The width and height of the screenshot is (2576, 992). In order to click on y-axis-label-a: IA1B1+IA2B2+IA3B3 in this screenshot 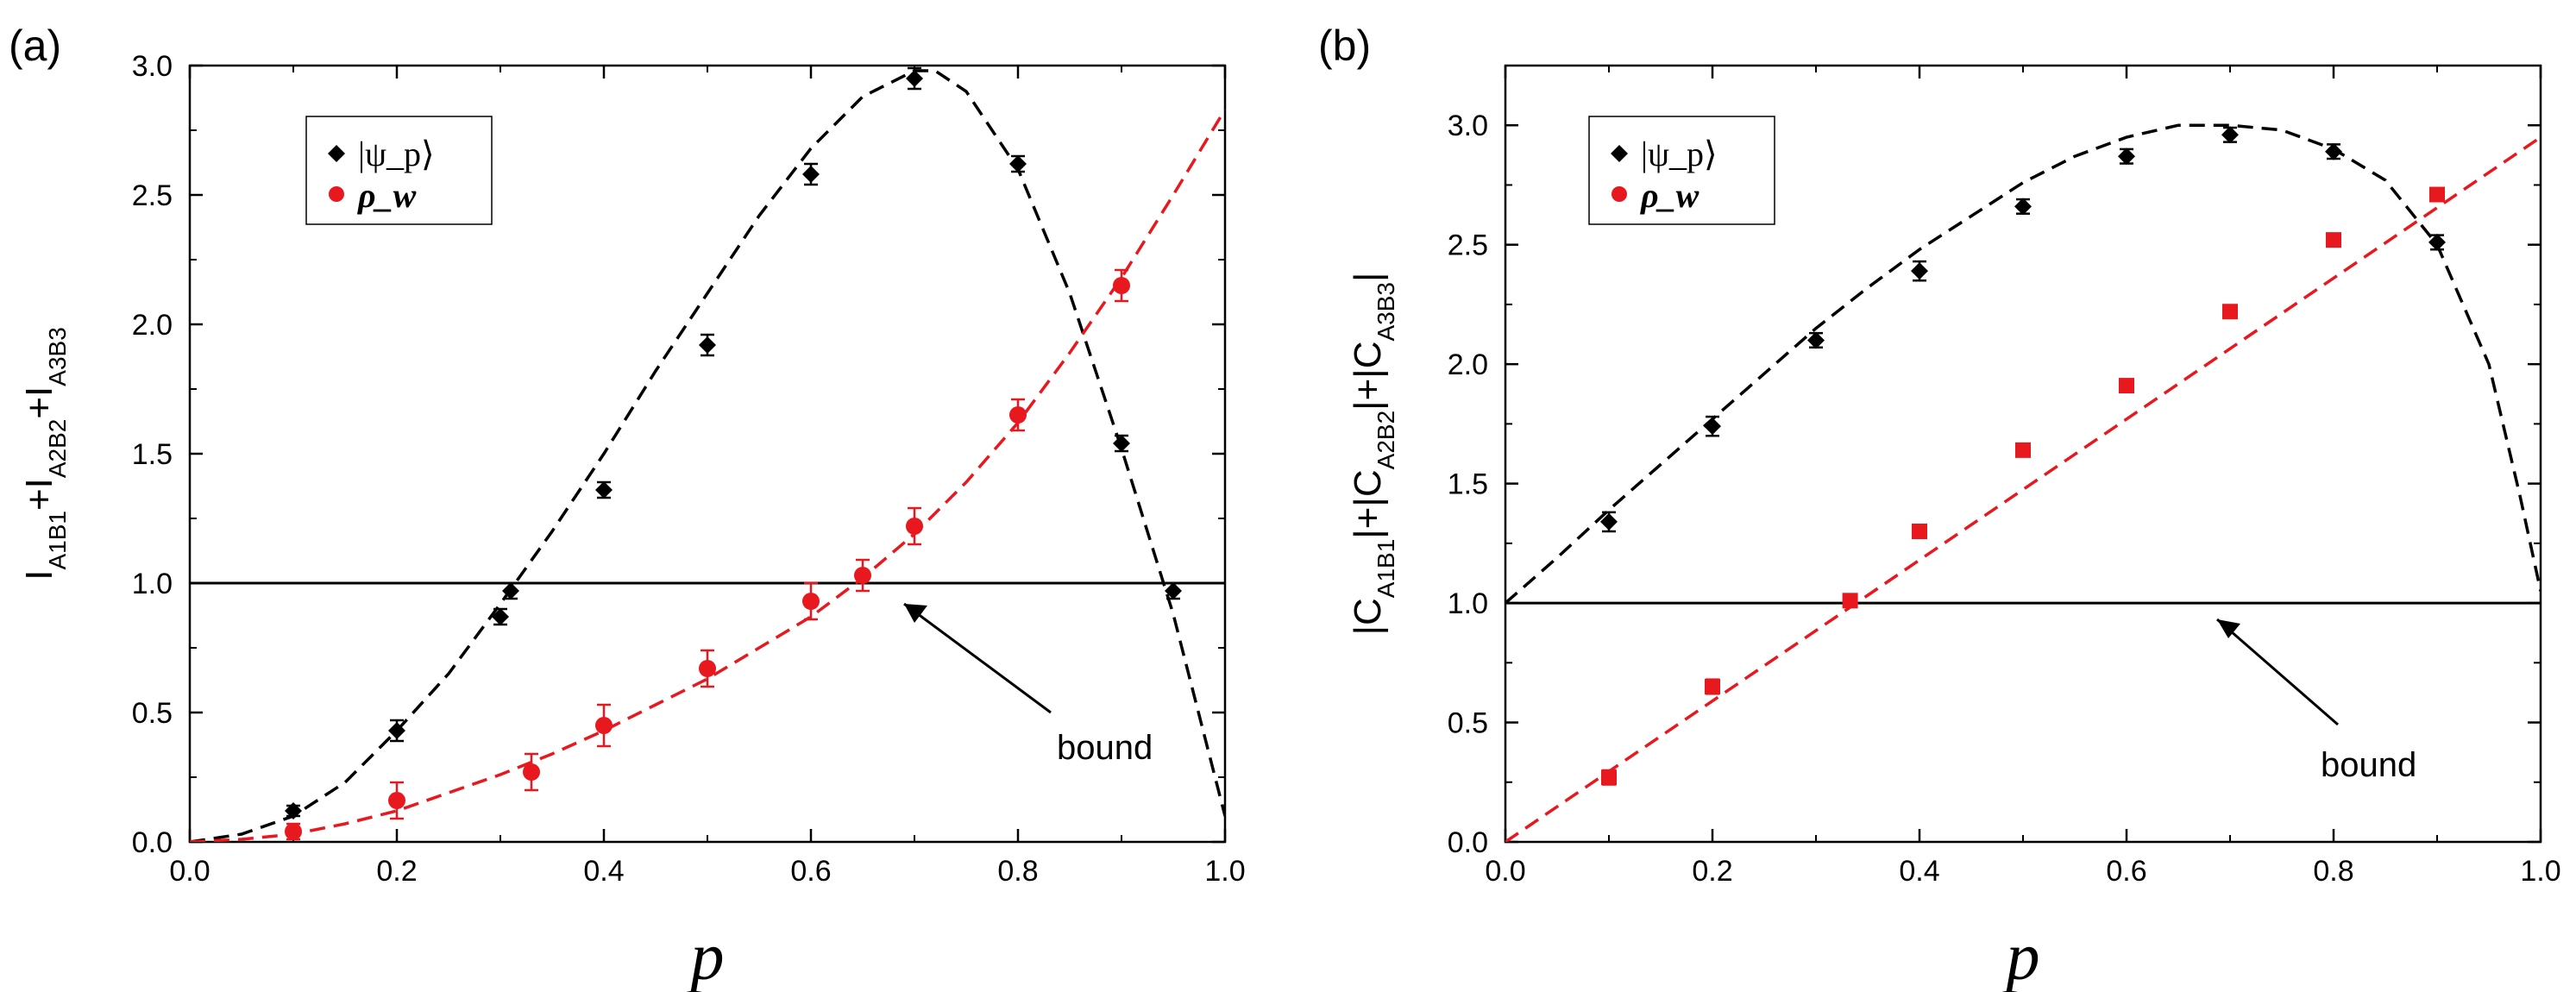, I will do `click(44, 454)`.